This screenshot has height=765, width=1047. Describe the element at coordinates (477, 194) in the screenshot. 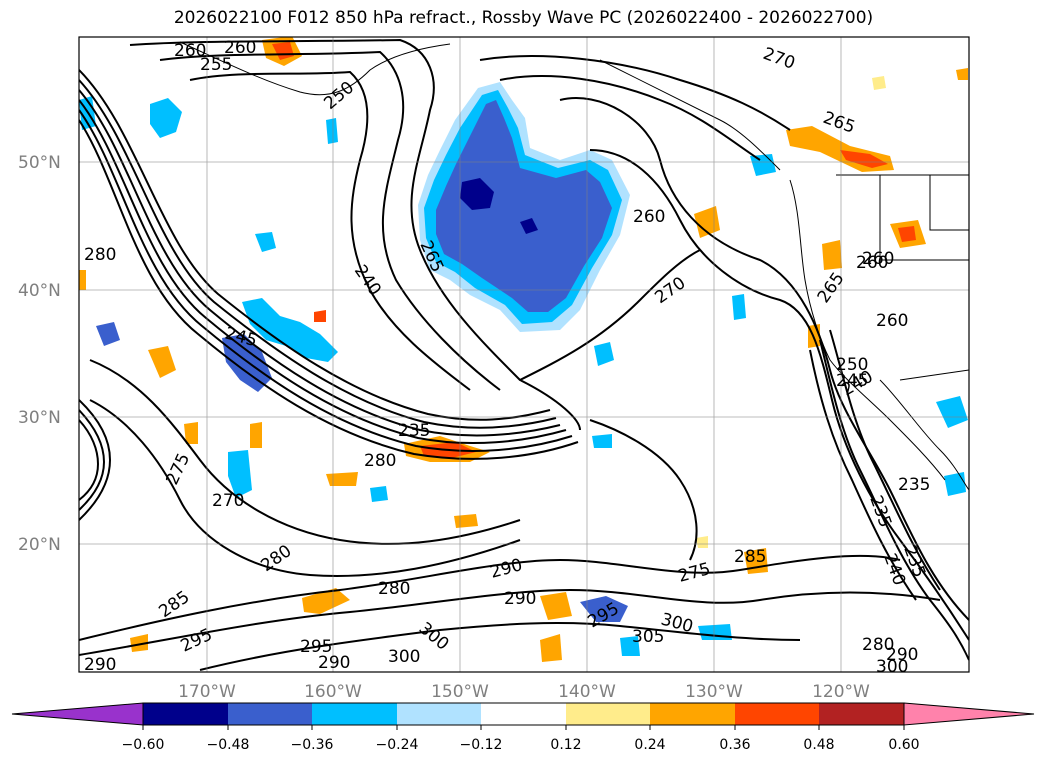

I see `shade-large-low-core` at that location.